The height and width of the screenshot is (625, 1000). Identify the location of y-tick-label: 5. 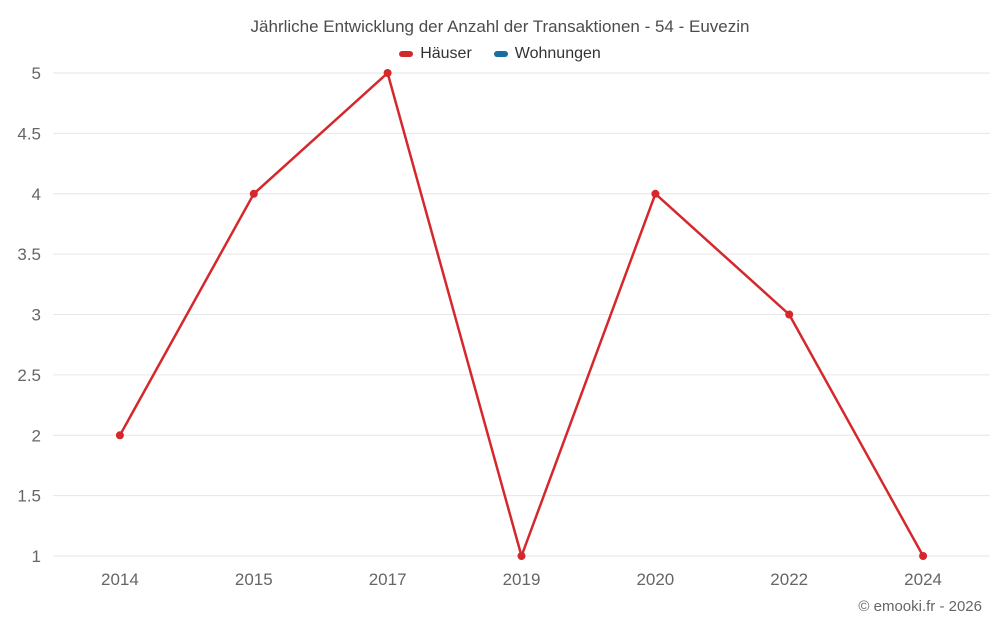
(36, 73).